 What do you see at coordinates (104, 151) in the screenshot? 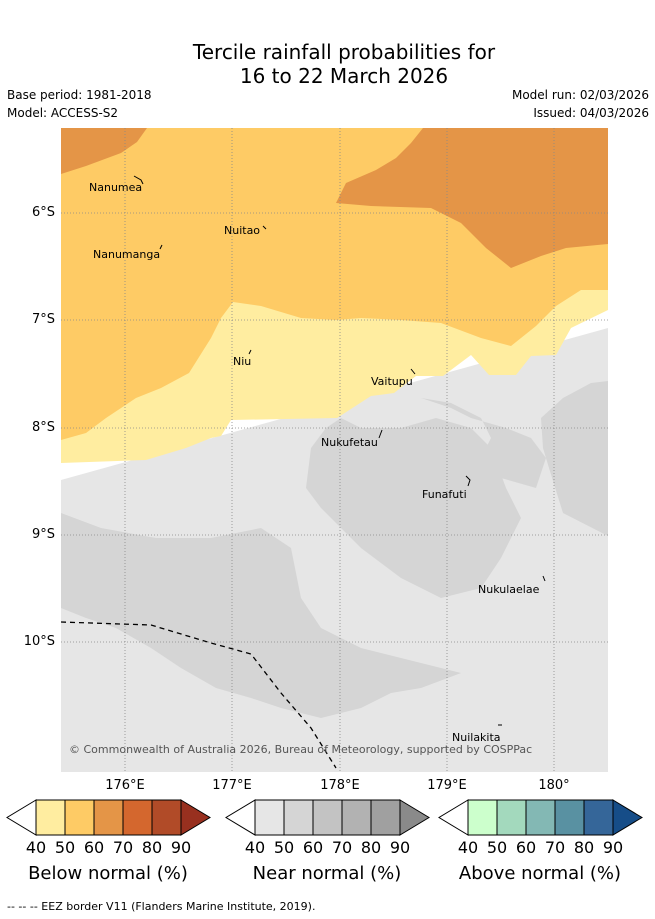
I see `below-normal-60-region-west` at bounding box center [104, 151].